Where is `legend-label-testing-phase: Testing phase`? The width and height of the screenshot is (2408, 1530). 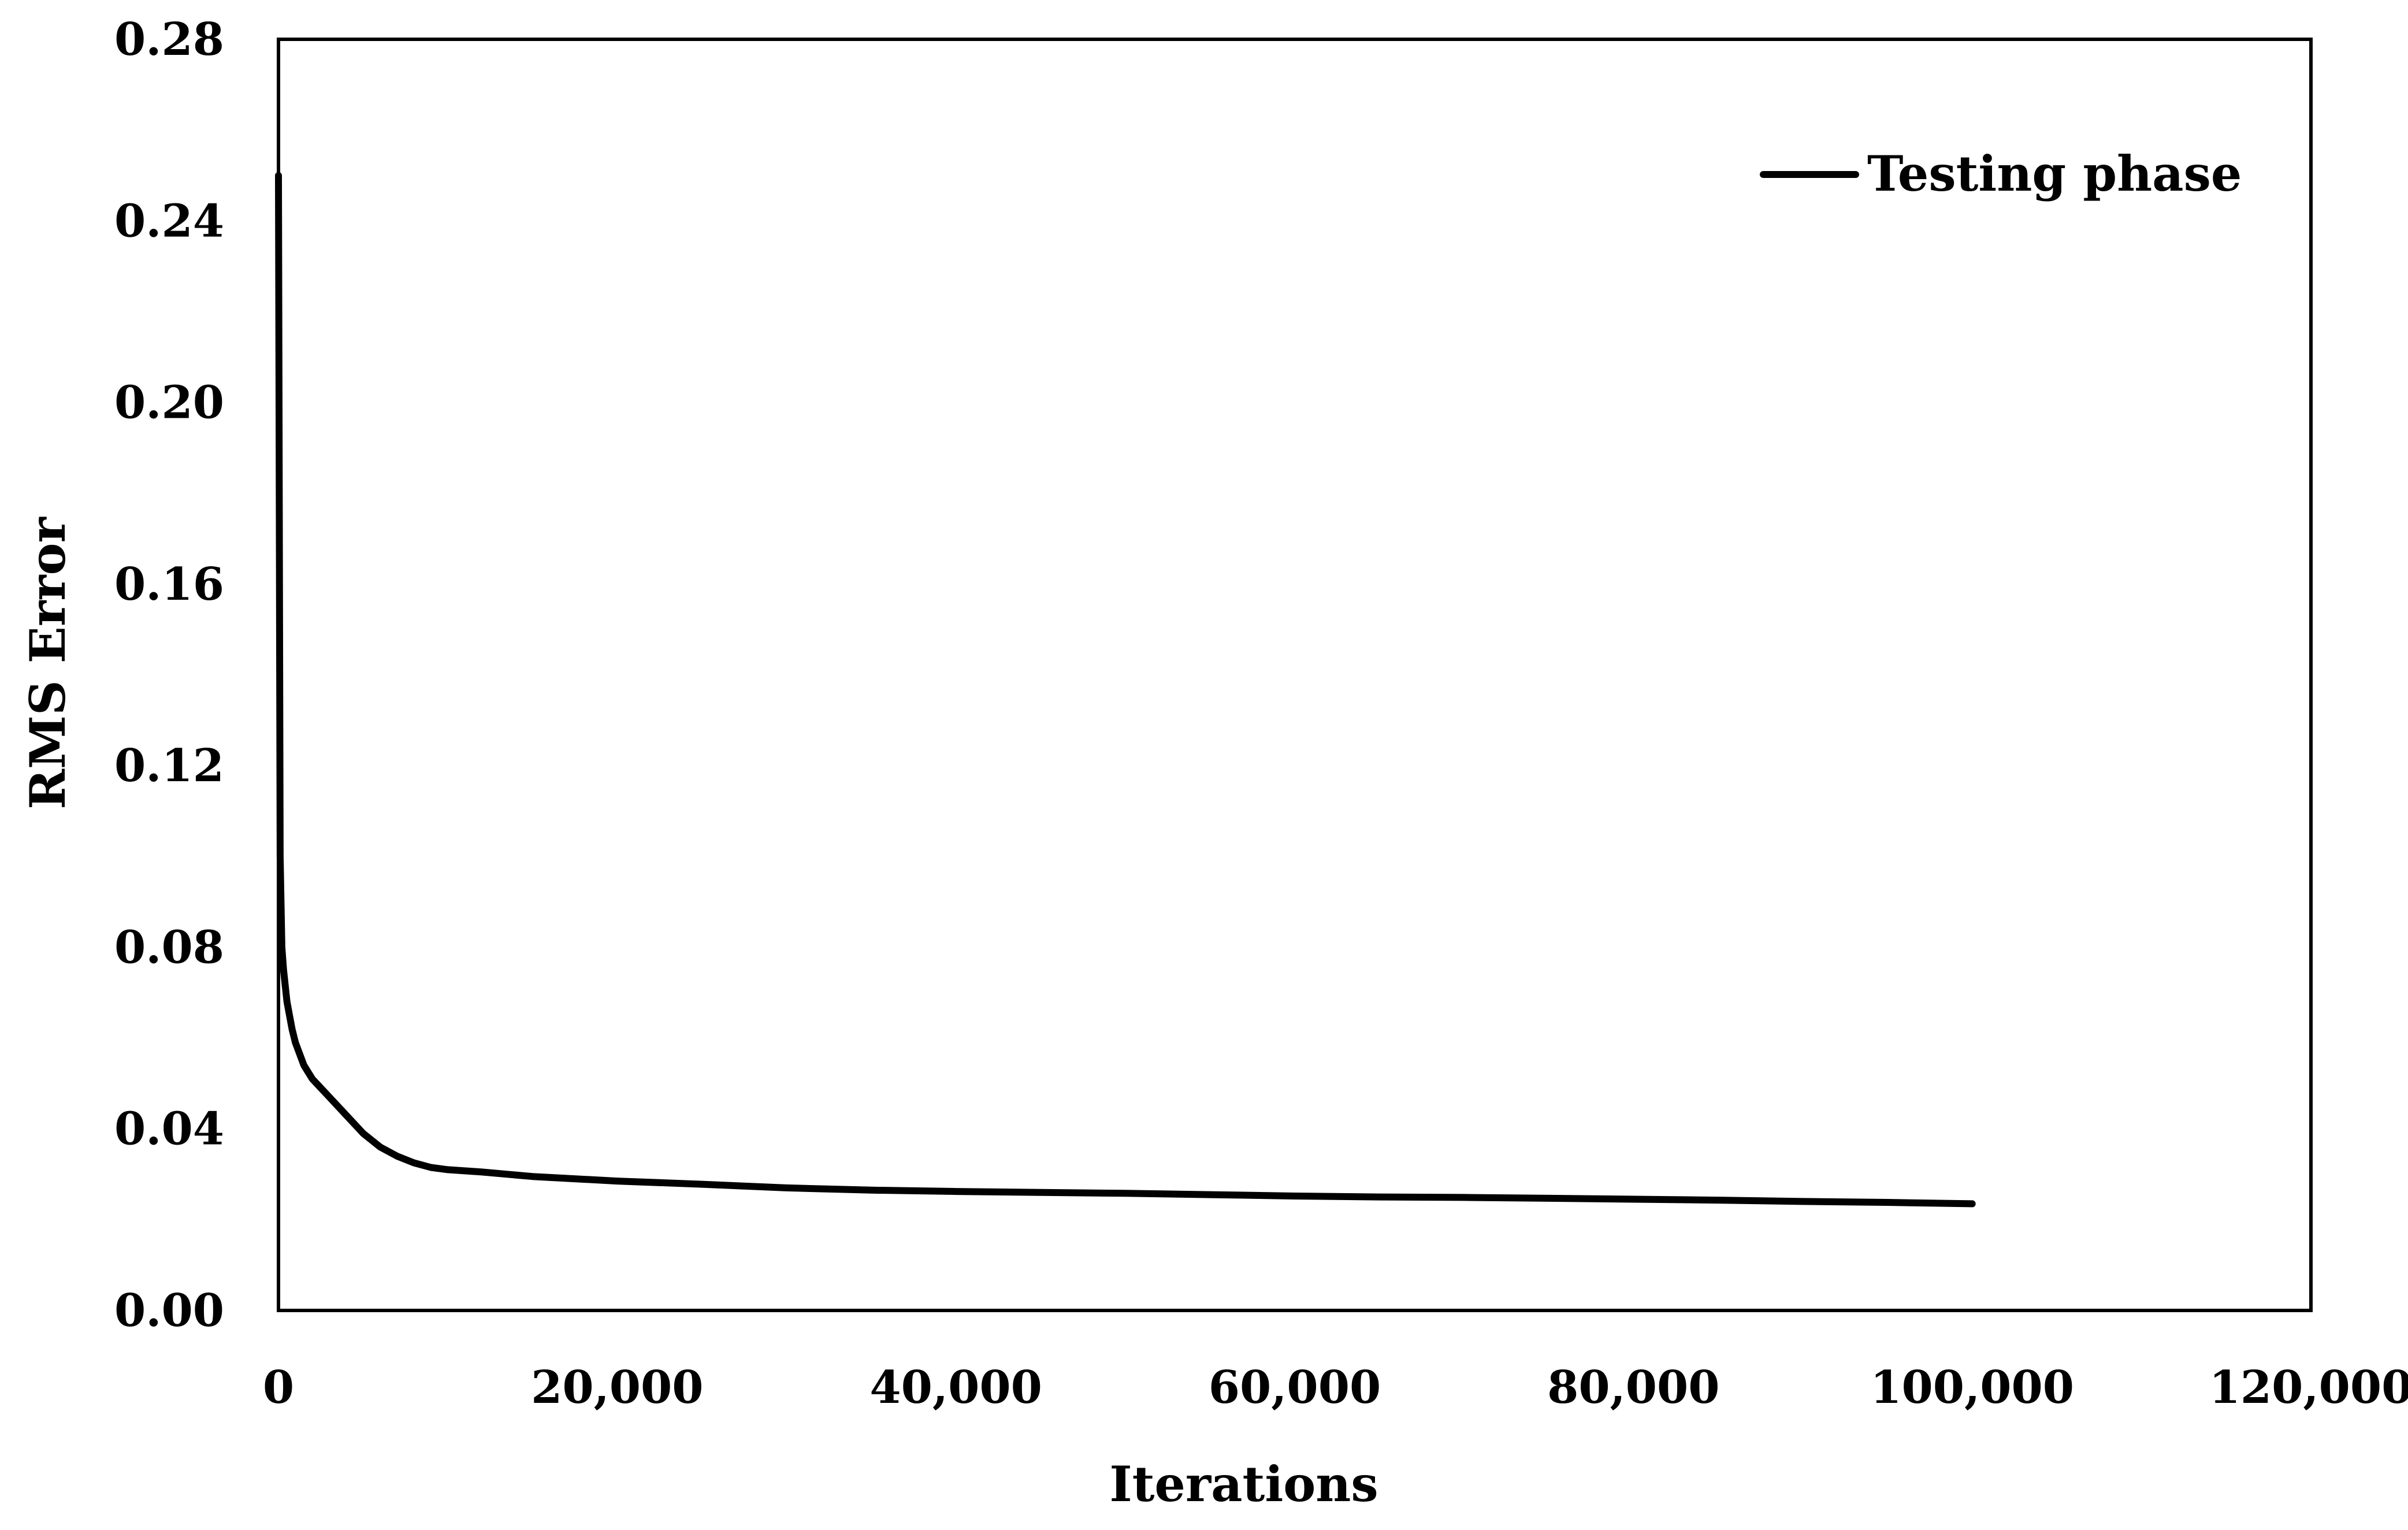 legend-label-testing-phase: Testing phase is located at coordinates (2054, 173).